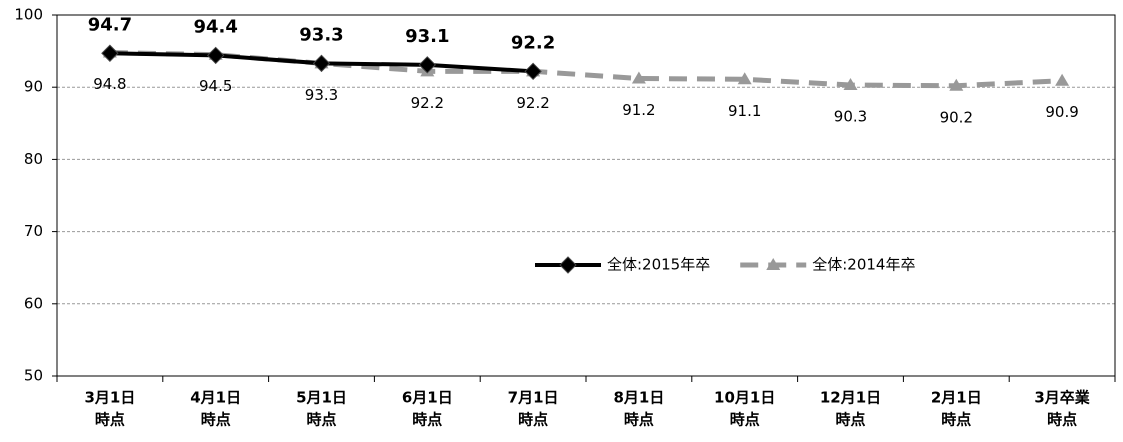 The height and width of the screenshot is (442, 1123). What do you see at coordinates (215, 26) in the screenshot?
I see `data-label: 94.4` at bounding box center [215, 26].